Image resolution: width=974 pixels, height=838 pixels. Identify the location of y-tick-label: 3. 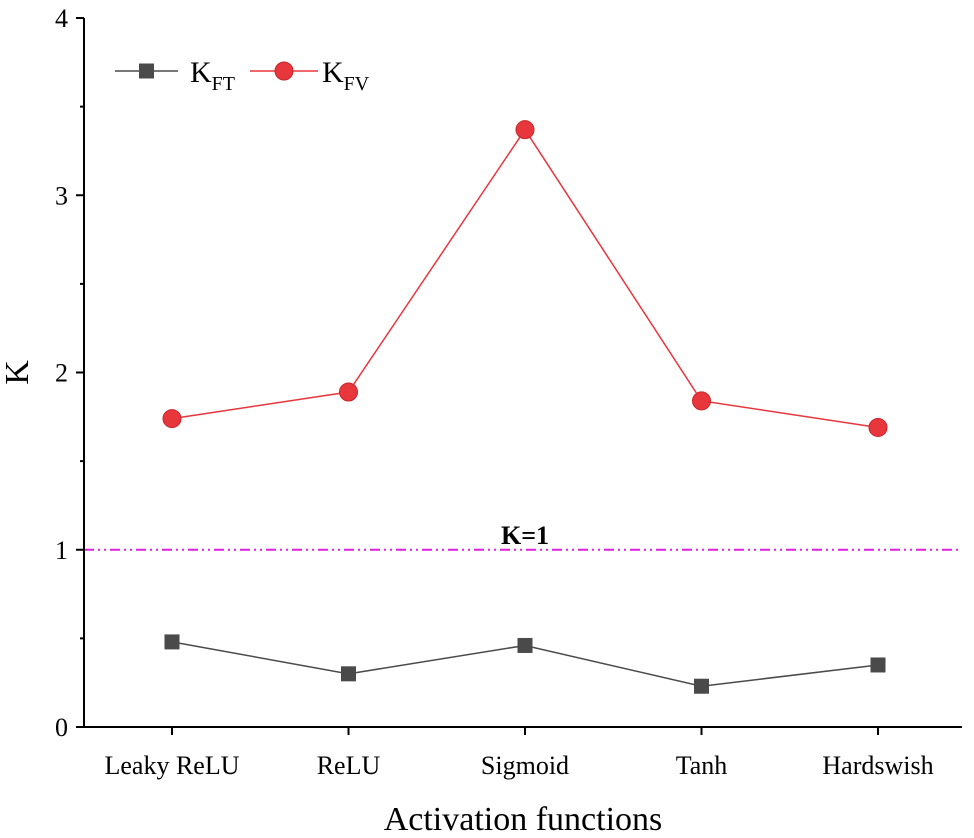
(61, 195).